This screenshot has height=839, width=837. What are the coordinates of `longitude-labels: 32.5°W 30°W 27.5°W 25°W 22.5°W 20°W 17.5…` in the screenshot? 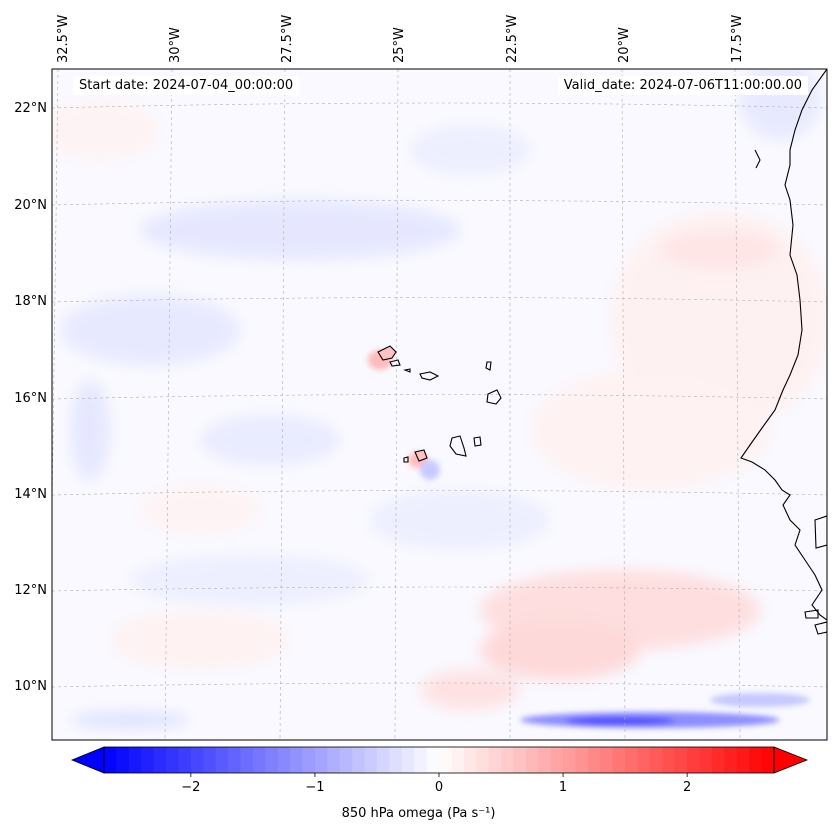 It's located at (400, 39).